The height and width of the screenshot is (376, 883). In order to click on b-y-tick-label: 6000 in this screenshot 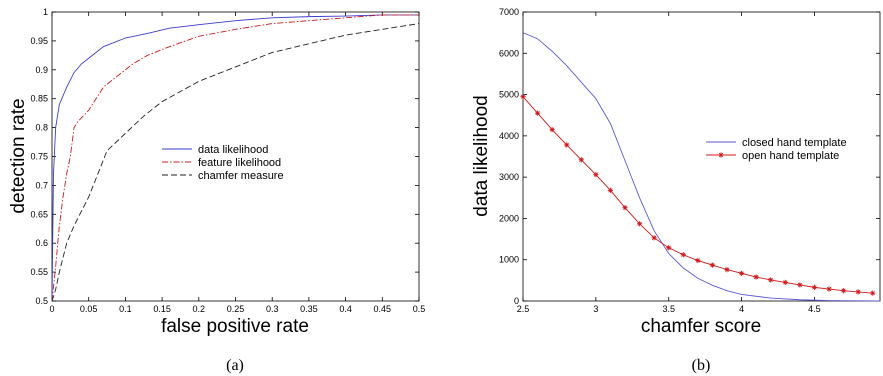, I will do `click(509, 53)`.